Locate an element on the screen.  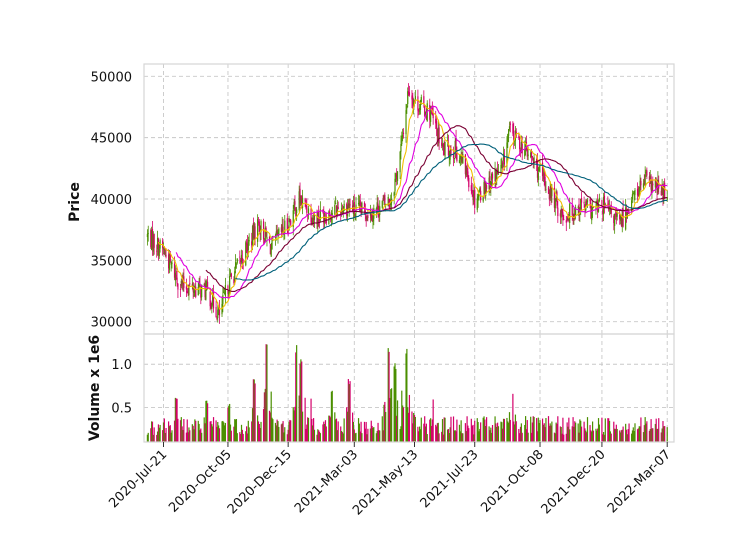
volume-axis-label: Volume x 1e6 is located at coordinates (95, 388).